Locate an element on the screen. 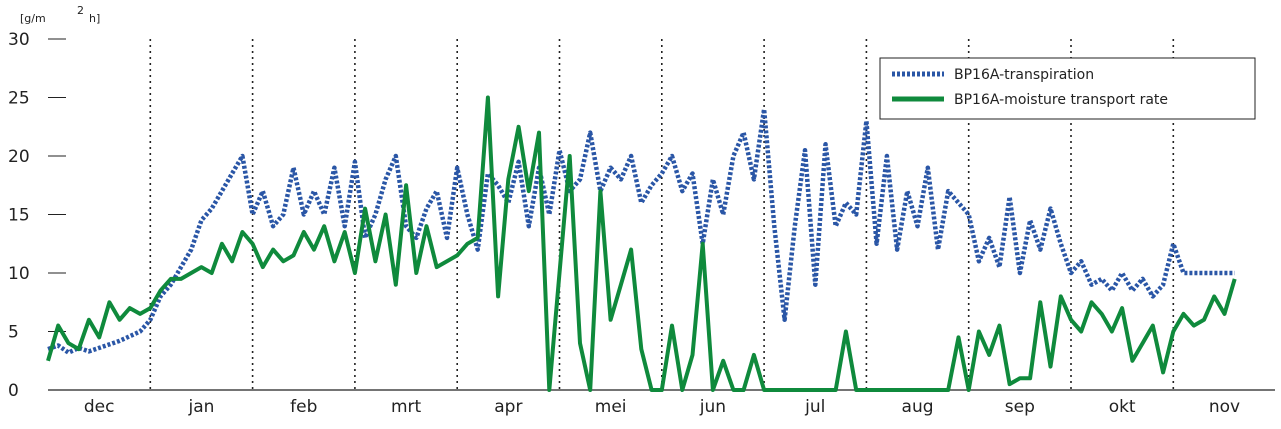  y-tick-label: 0 is located at coordinates (13, 391).